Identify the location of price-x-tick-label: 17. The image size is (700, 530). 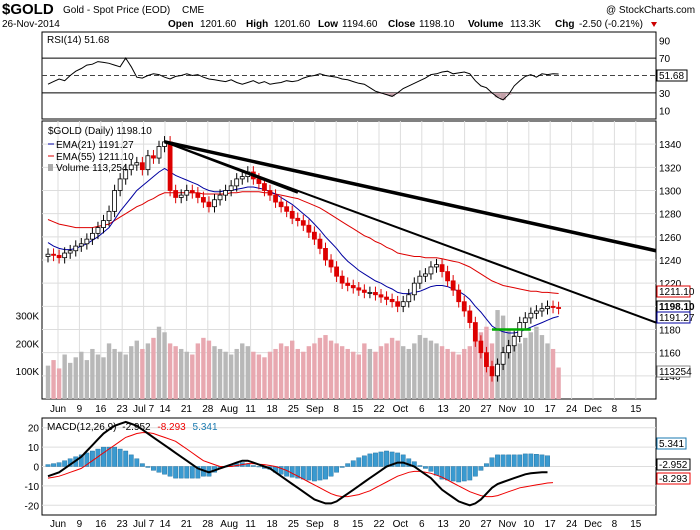
(551, 409).